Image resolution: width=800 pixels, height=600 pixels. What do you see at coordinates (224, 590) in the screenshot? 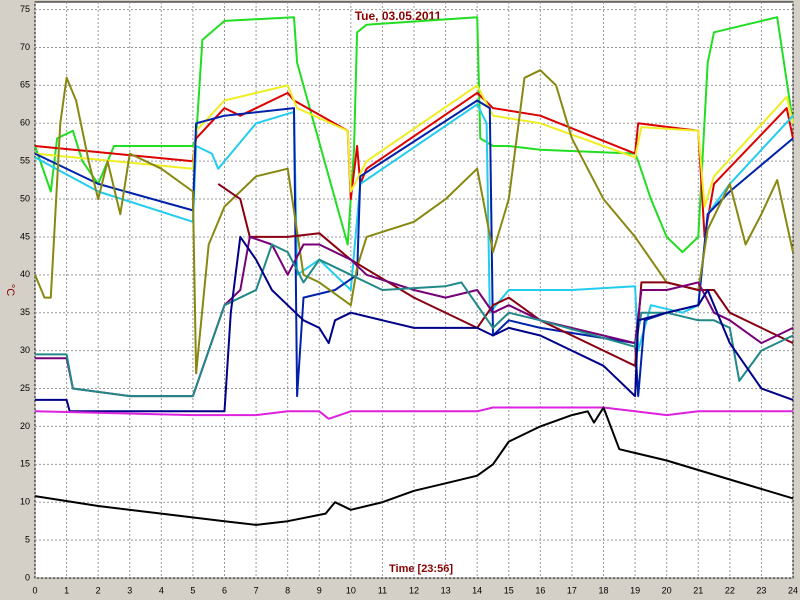
I see `x-tick-label: 6` at bounding box center [224, 590].